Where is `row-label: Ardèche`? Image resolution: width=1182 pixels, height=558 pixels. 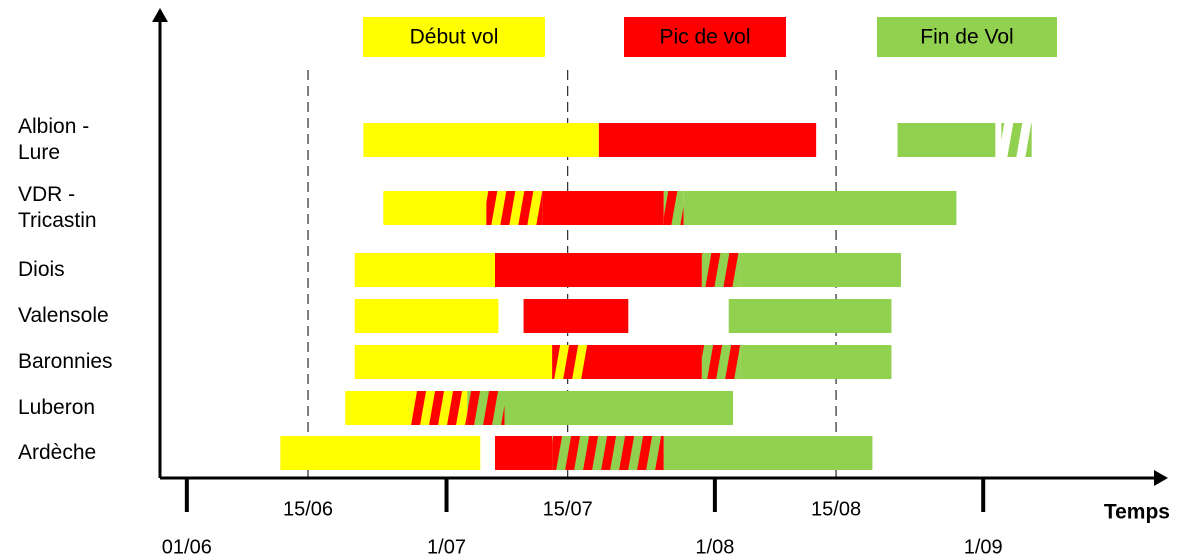 row-label: Ardèche is located at coordinates (57, 452).